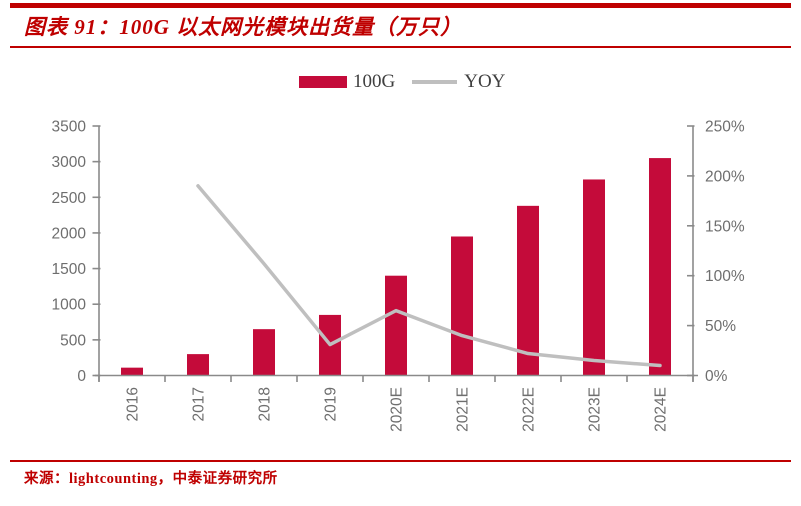  Describe the element at coordinates (661, 409) in the screenshot. I see `x-label-2024E: 2024E` at that location.